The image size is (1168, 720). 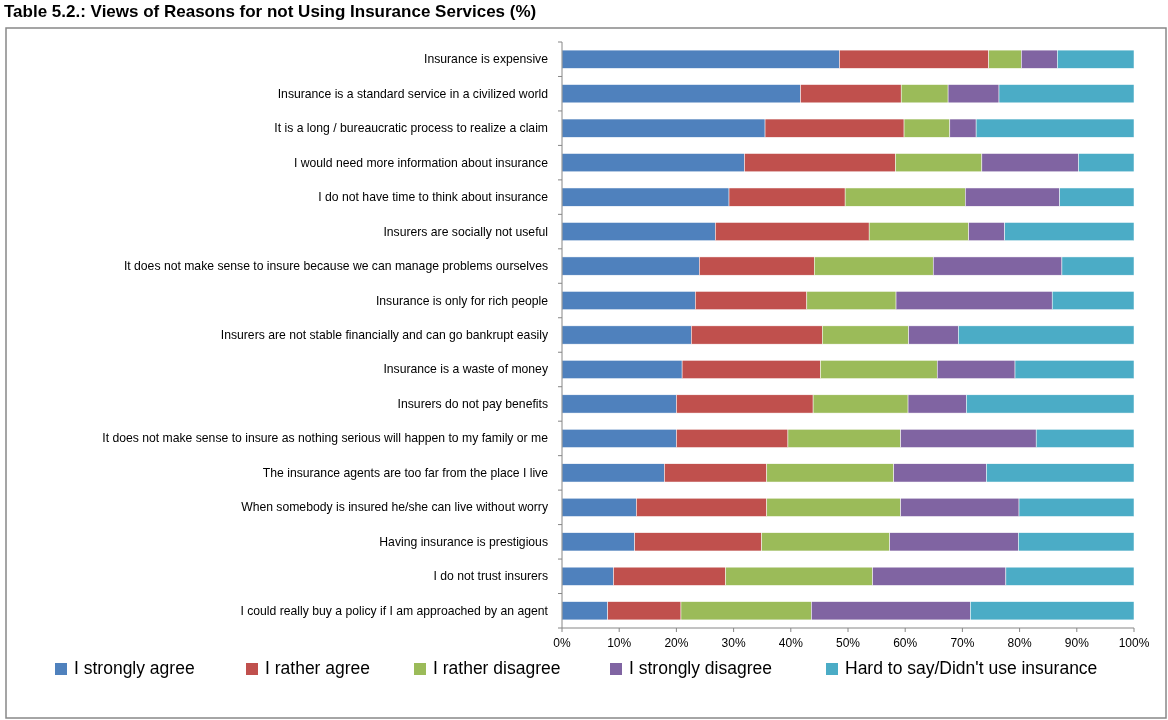 I want to click on y-tick-label: Insurers are socially not useful, so click(x=465, y=231).